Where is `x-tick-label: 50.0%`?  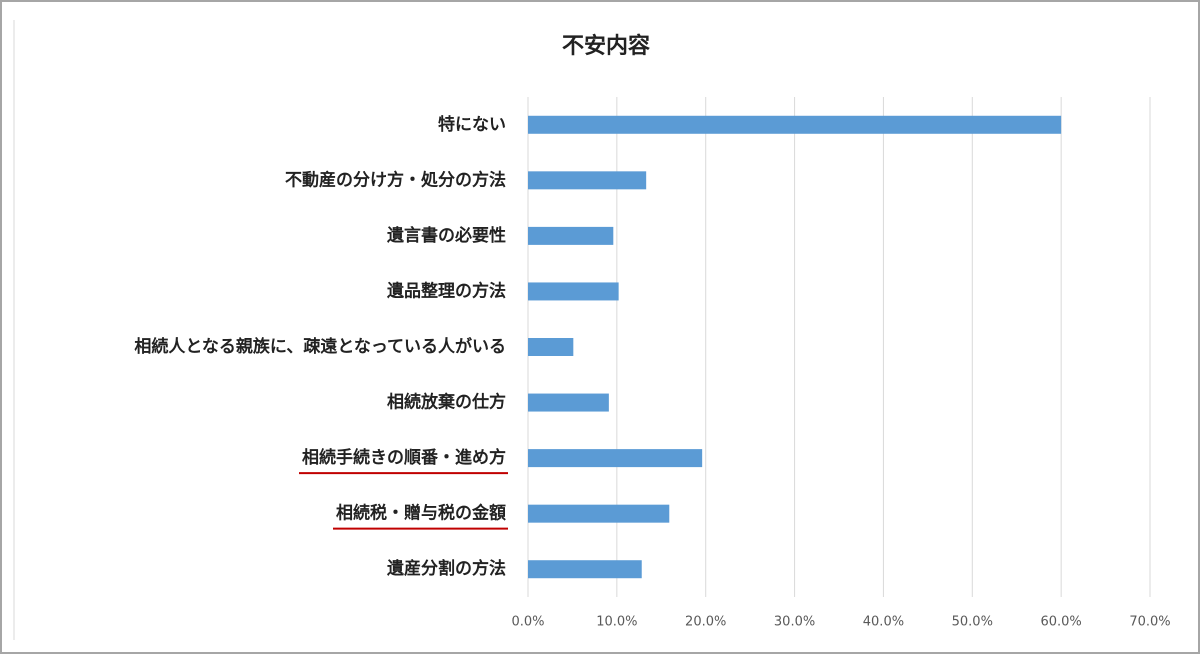
x-tick-label: 50.0% is located at coordinates (972, 622).